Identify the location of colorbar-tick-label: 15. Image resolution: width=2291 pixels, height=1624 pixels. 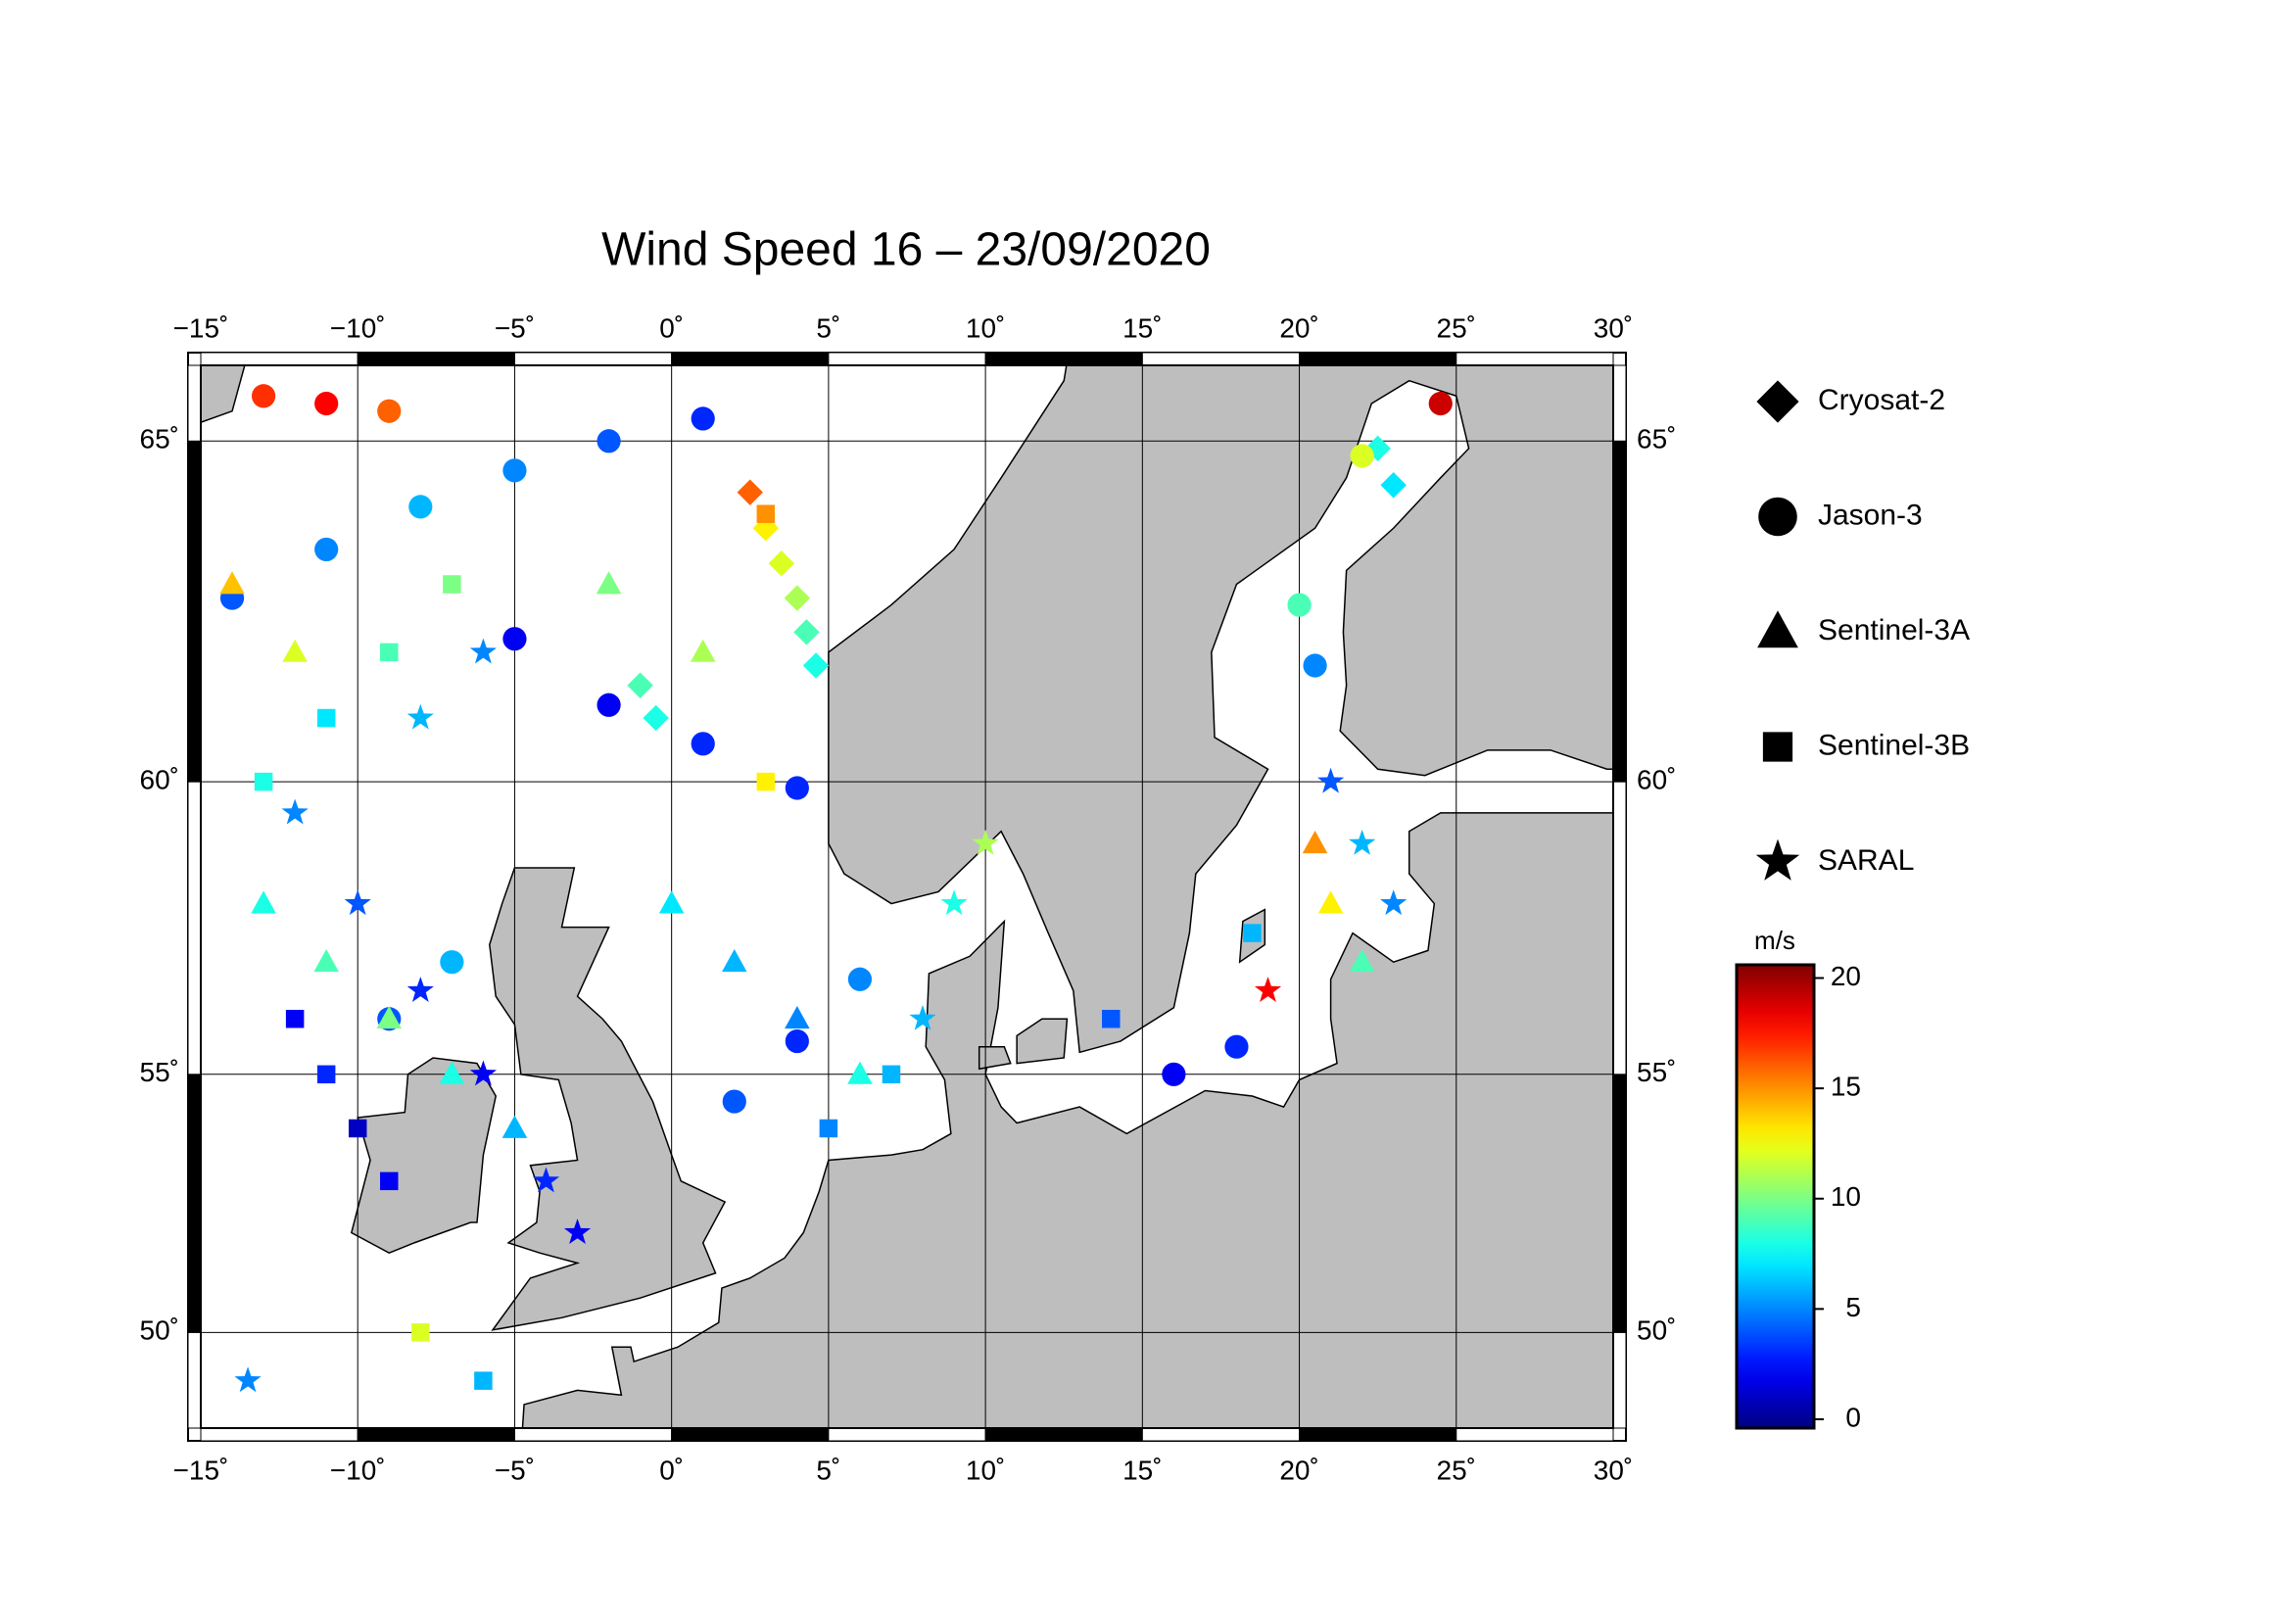
(1846, 1087).